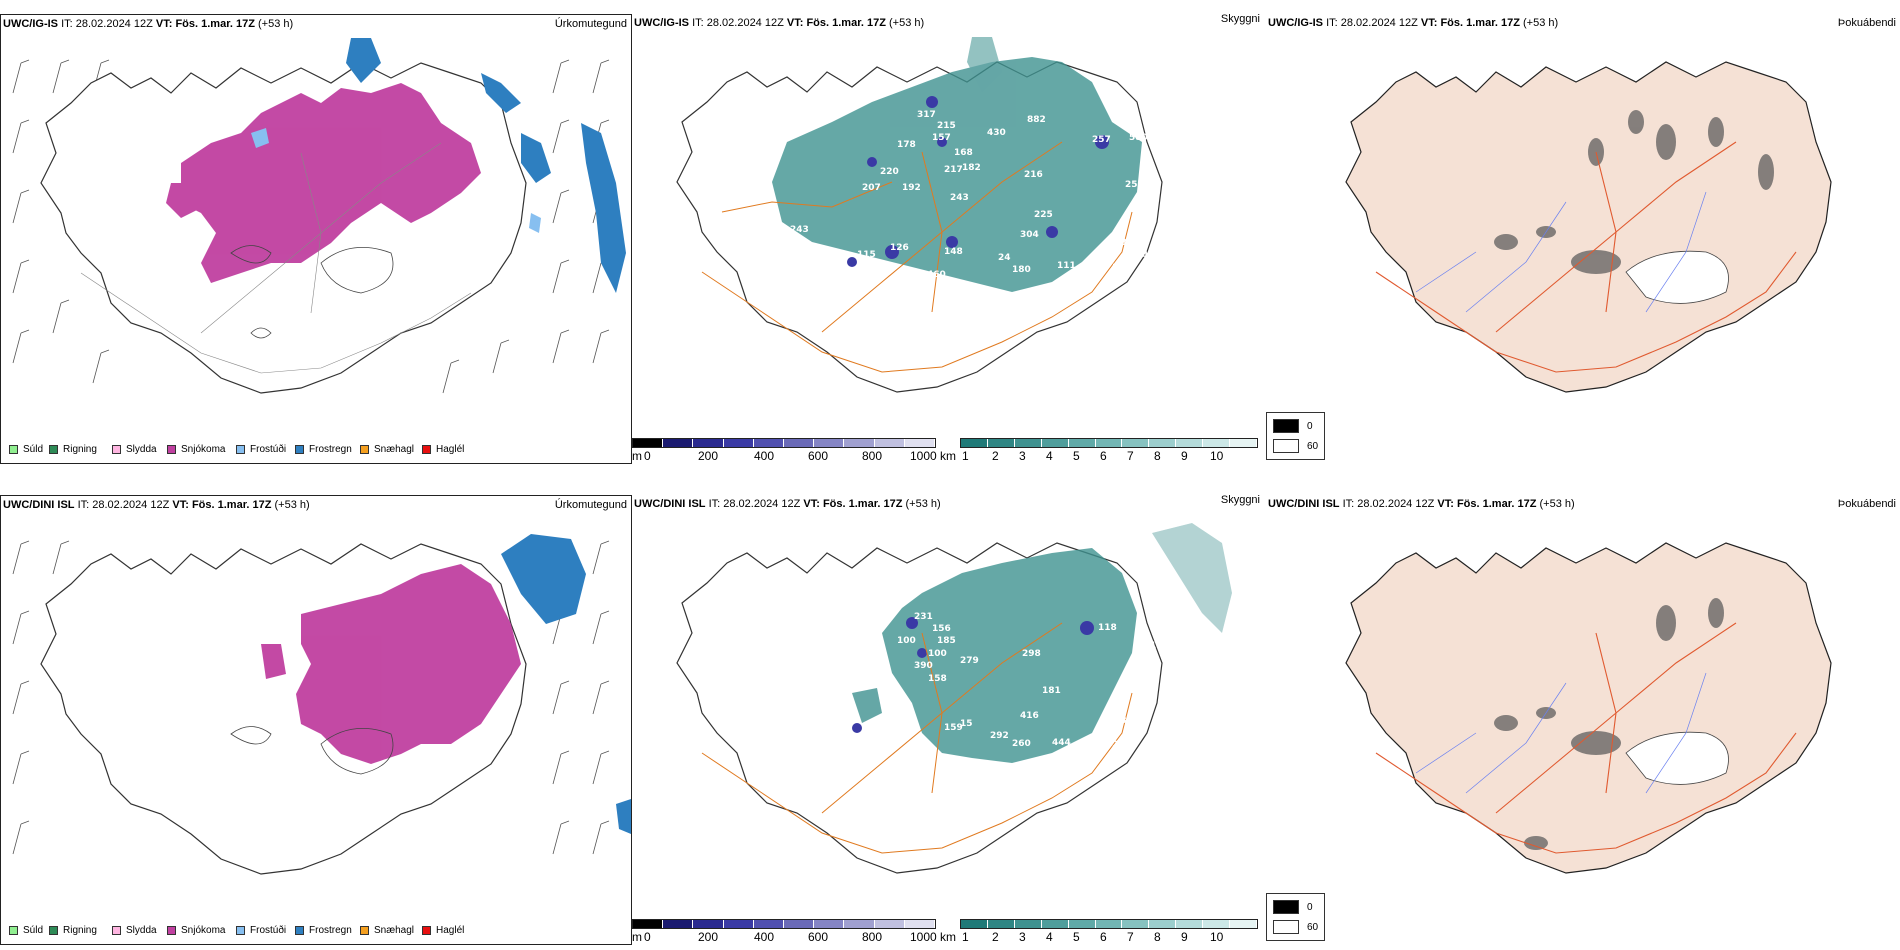  Describe the element at coordinates (1183, 188) in the screenshot. I see `cloud-label: 152` at that location.